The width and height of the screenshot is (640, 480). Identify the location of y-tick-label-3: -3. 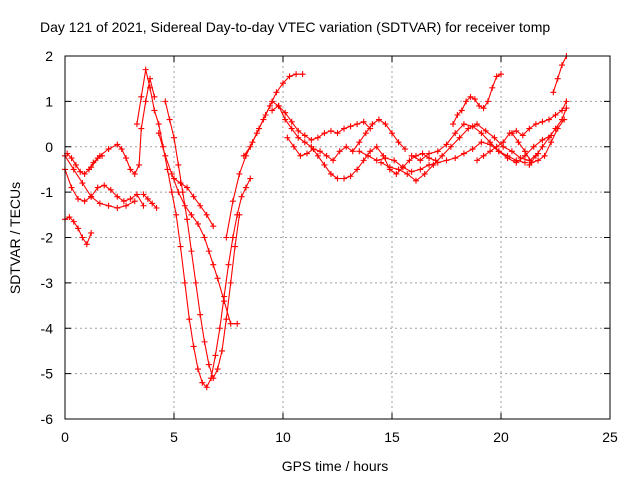
(47, 283).